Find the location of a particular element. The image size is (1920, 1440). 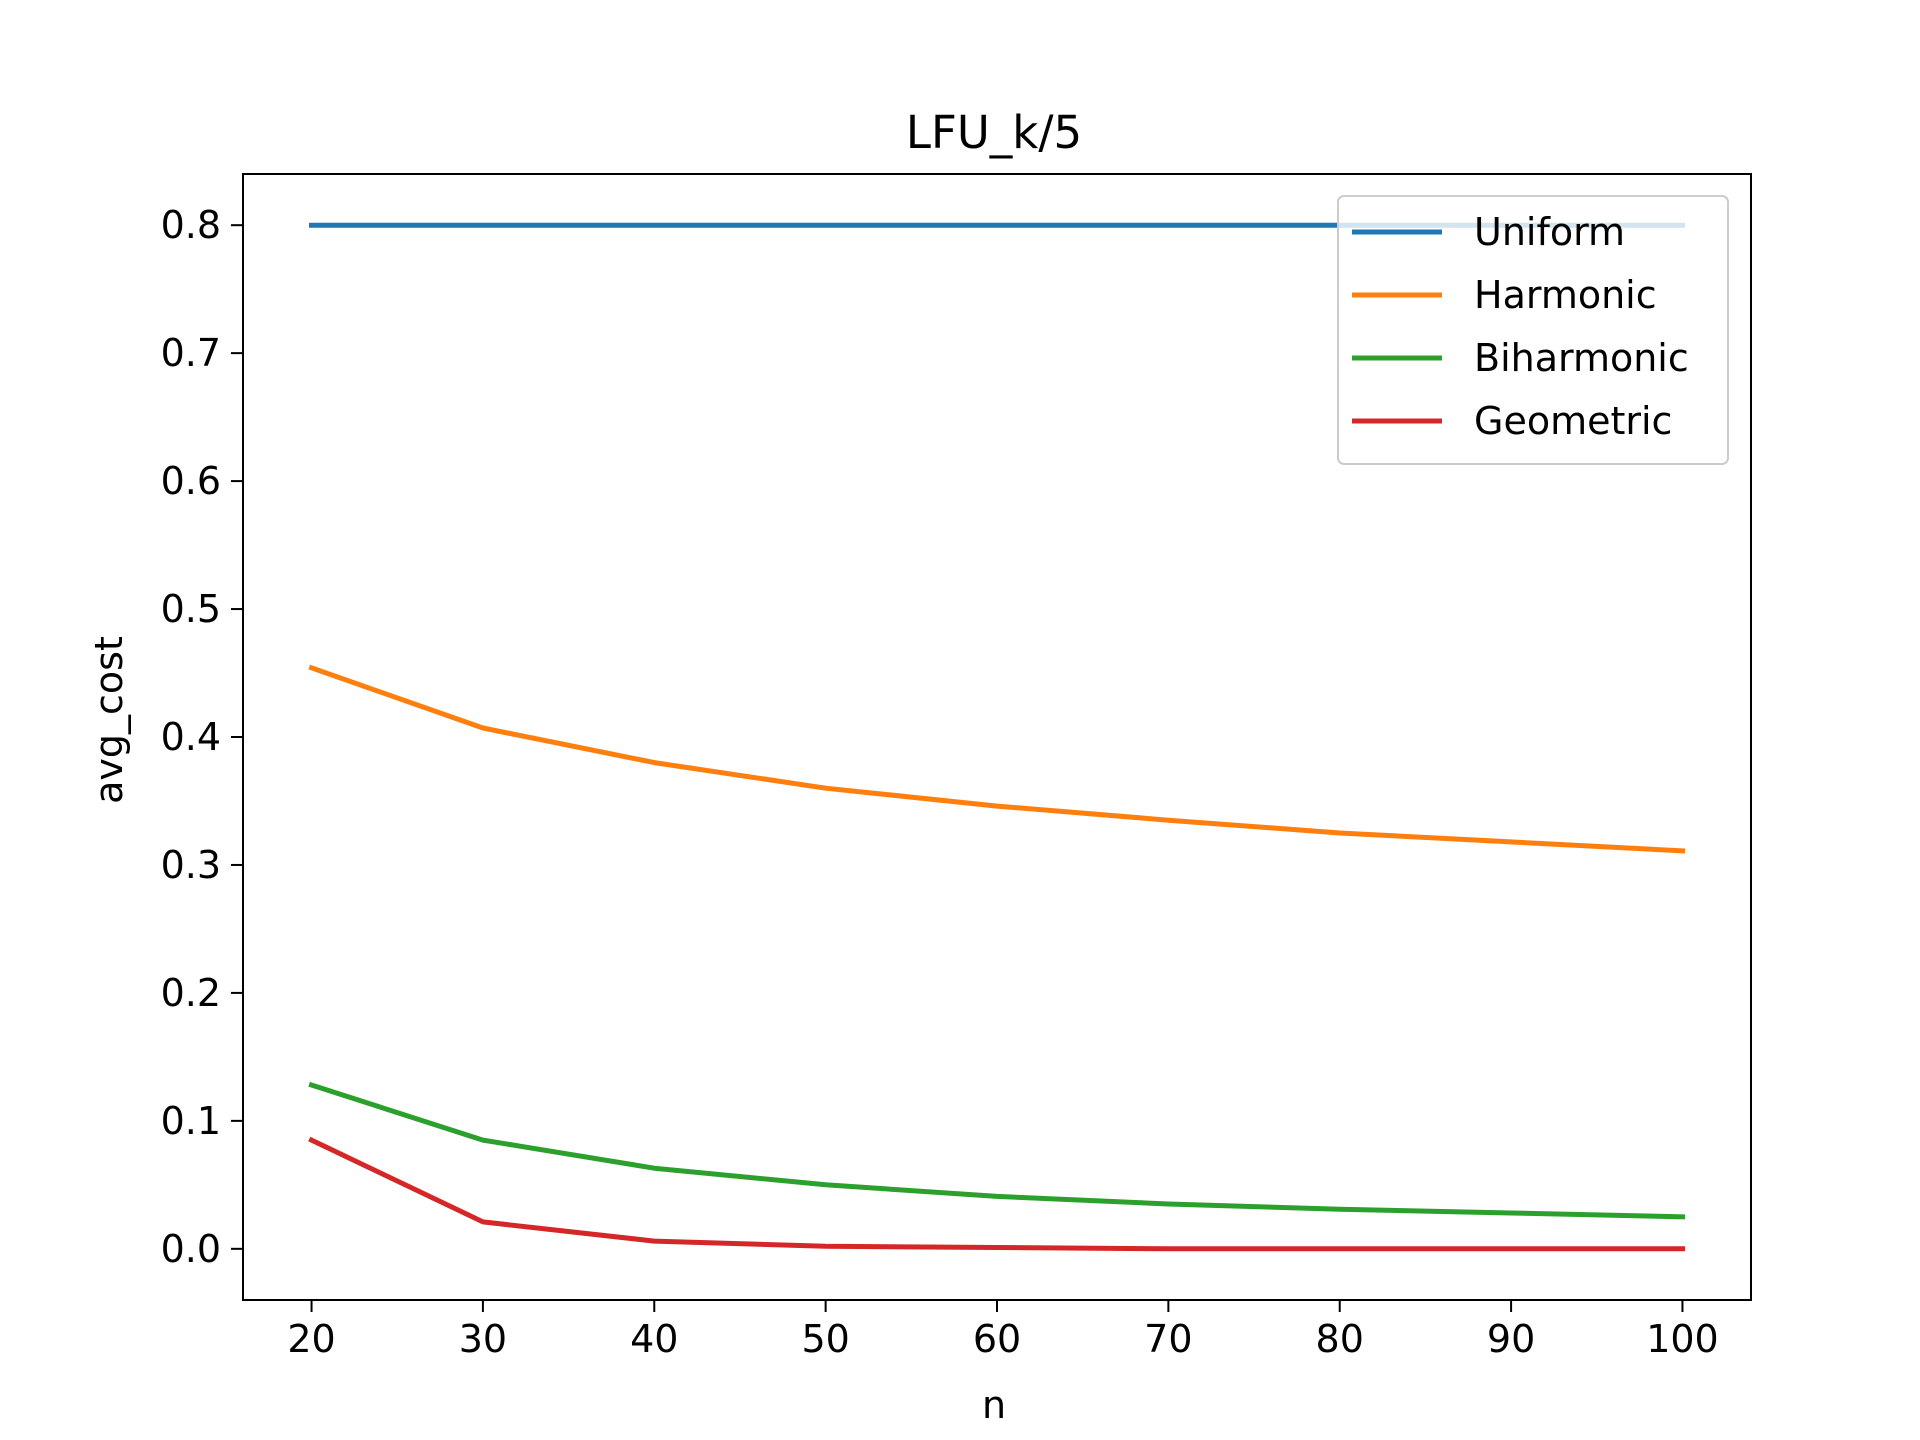

x-tick-label: 100 is located at coordinates (1682, 1339).